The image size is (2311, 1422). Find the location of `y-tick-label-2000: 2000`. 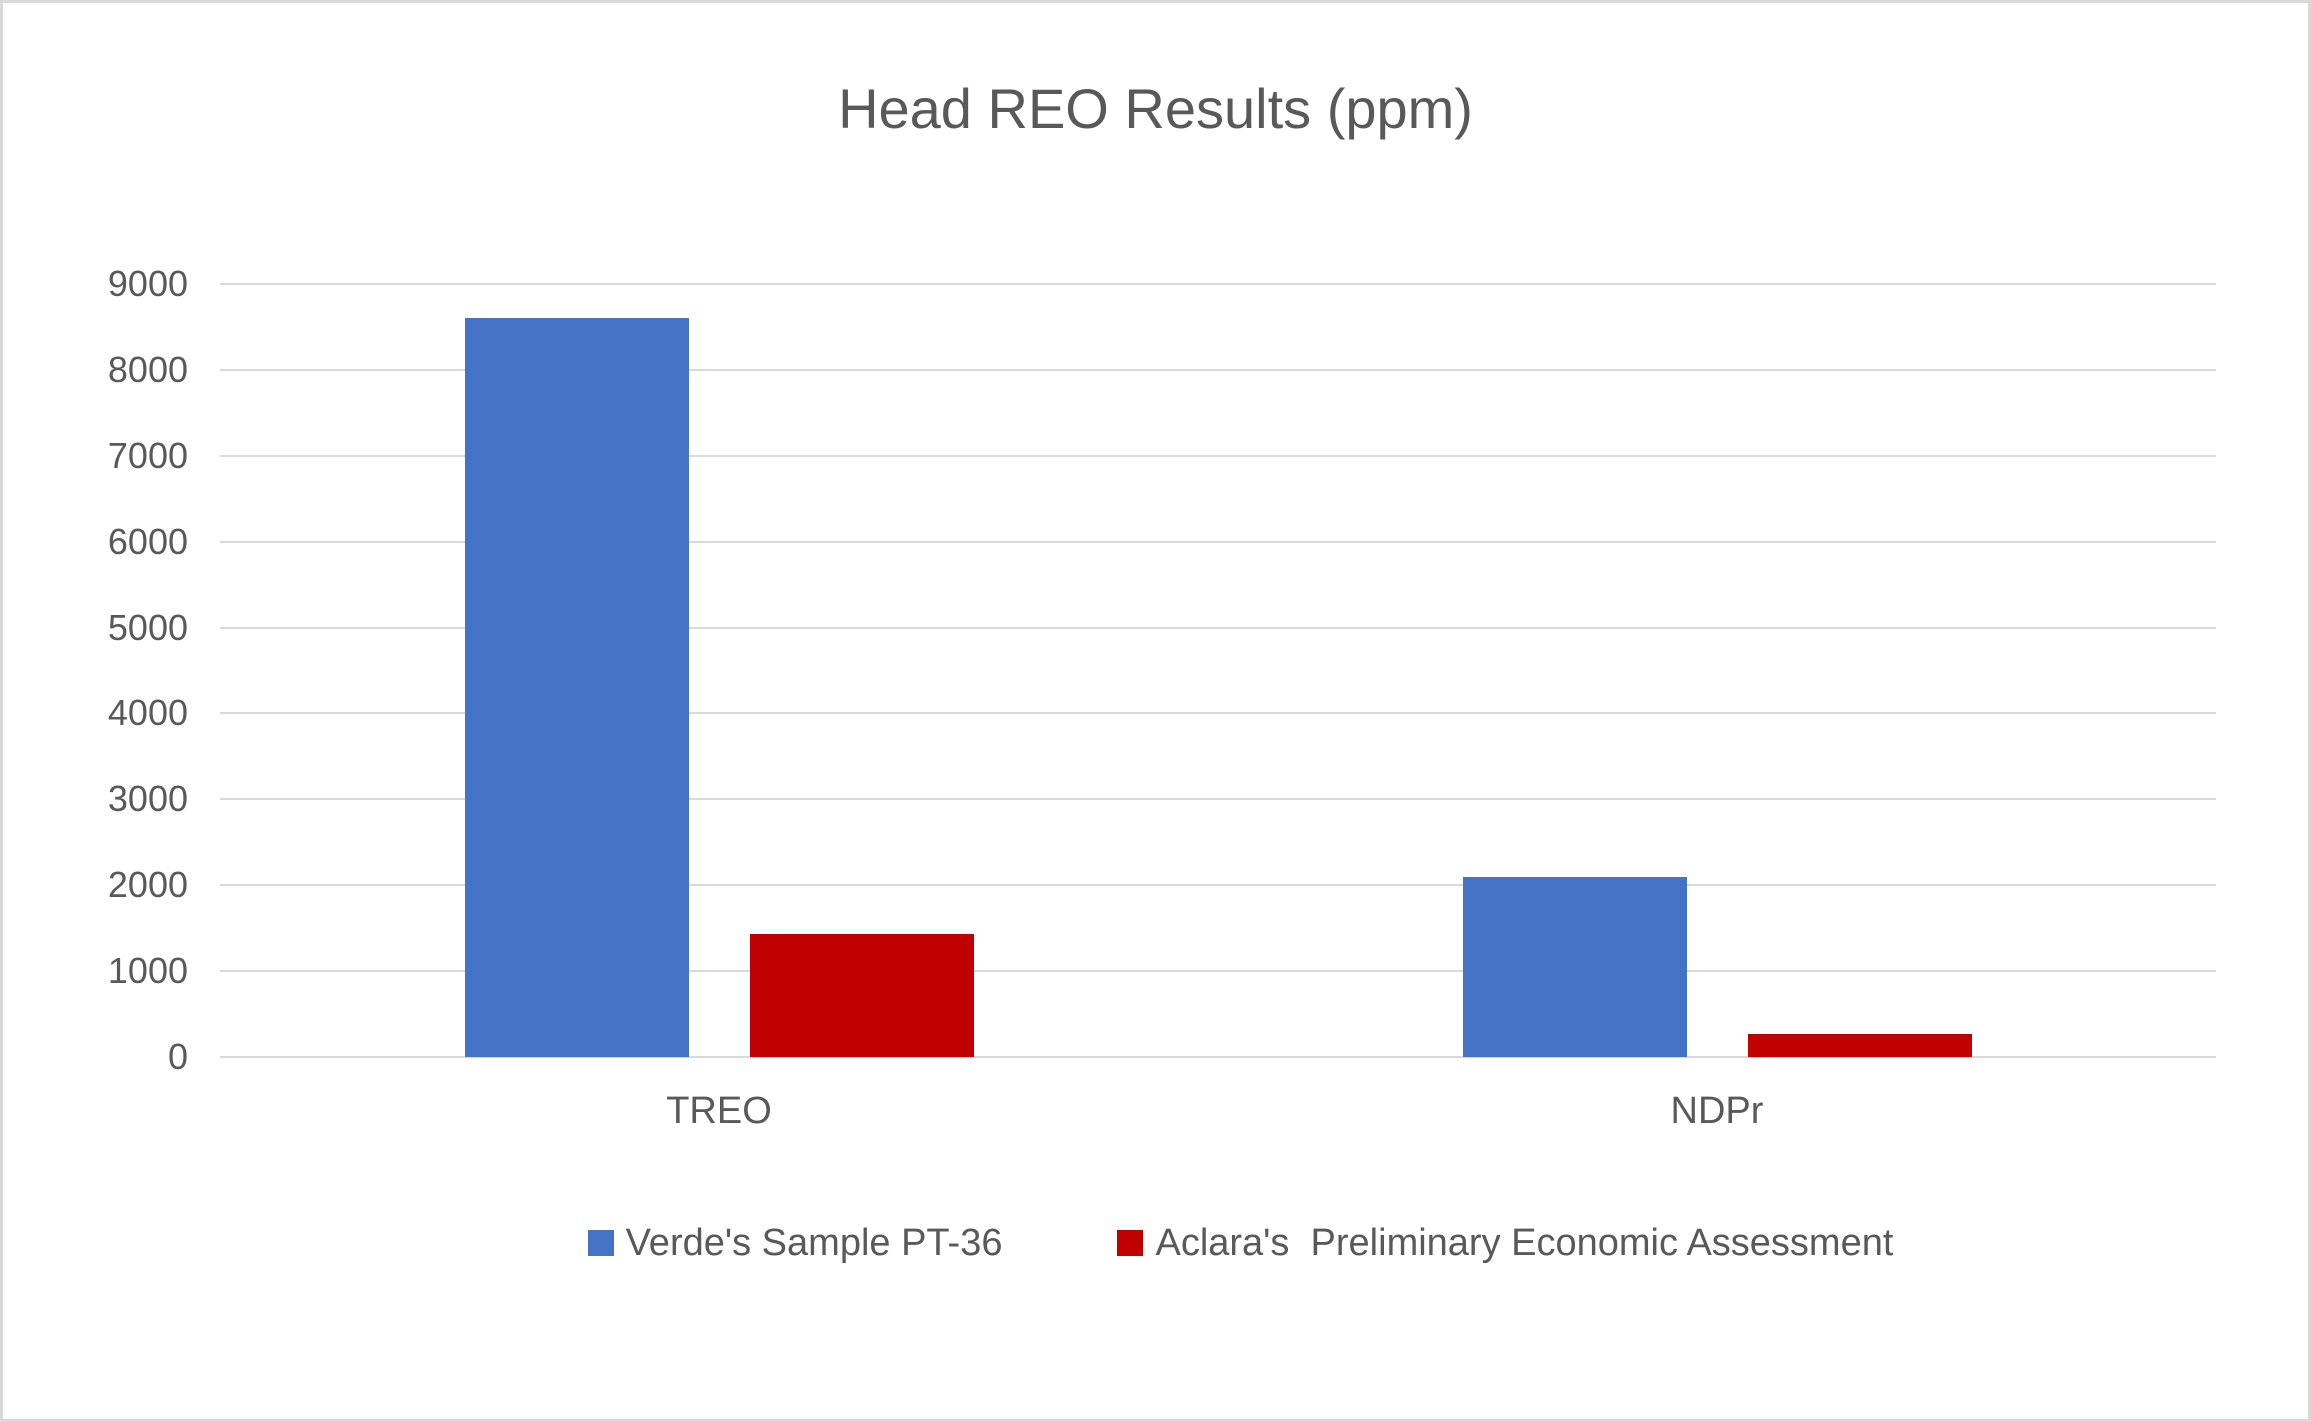

y-tick-label-2000: 2000 is located at coordinates (147, 885).